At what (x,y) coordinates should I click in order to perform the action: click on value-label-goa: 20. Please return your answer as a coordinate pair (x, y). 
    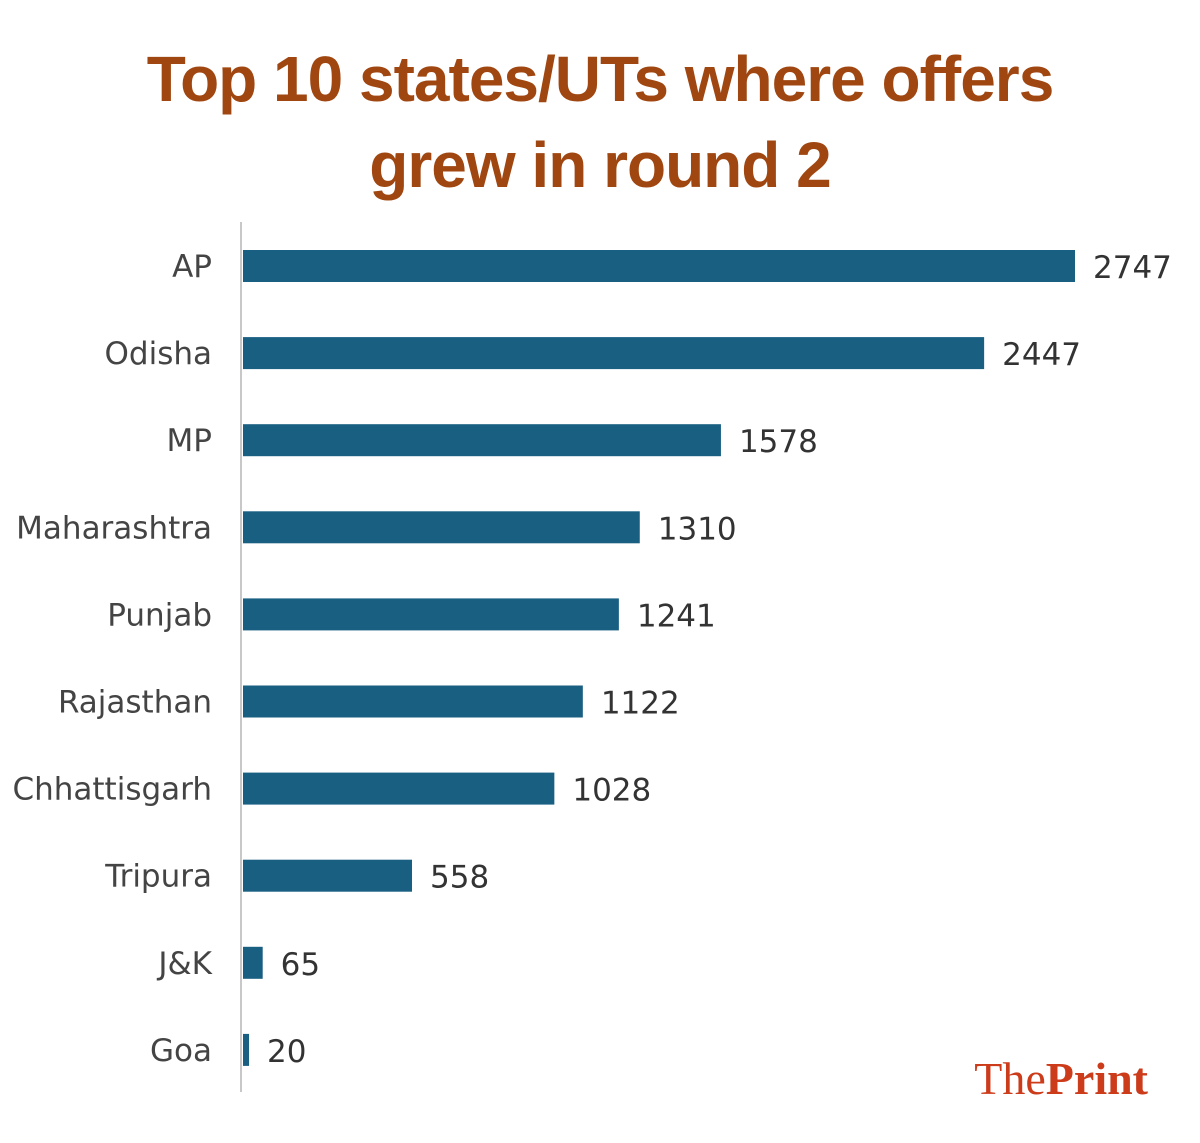
    Looking at the image, I should click on (286, 1052).